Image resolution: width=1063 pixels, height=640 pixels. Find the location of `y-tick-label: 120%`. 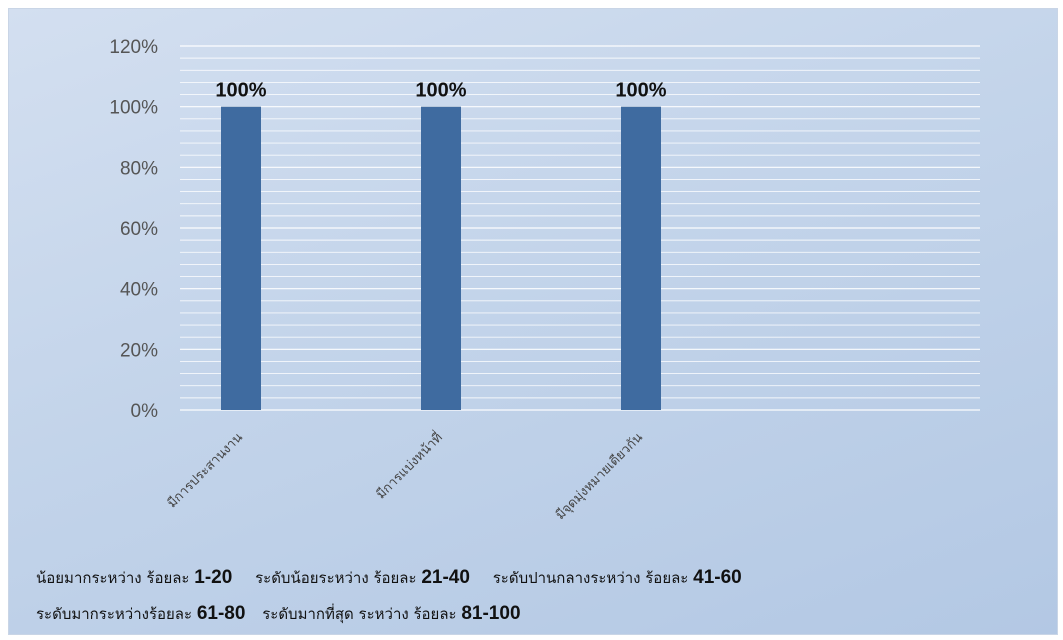

y-tick-label: 120% is located at coordinates (133, 47).